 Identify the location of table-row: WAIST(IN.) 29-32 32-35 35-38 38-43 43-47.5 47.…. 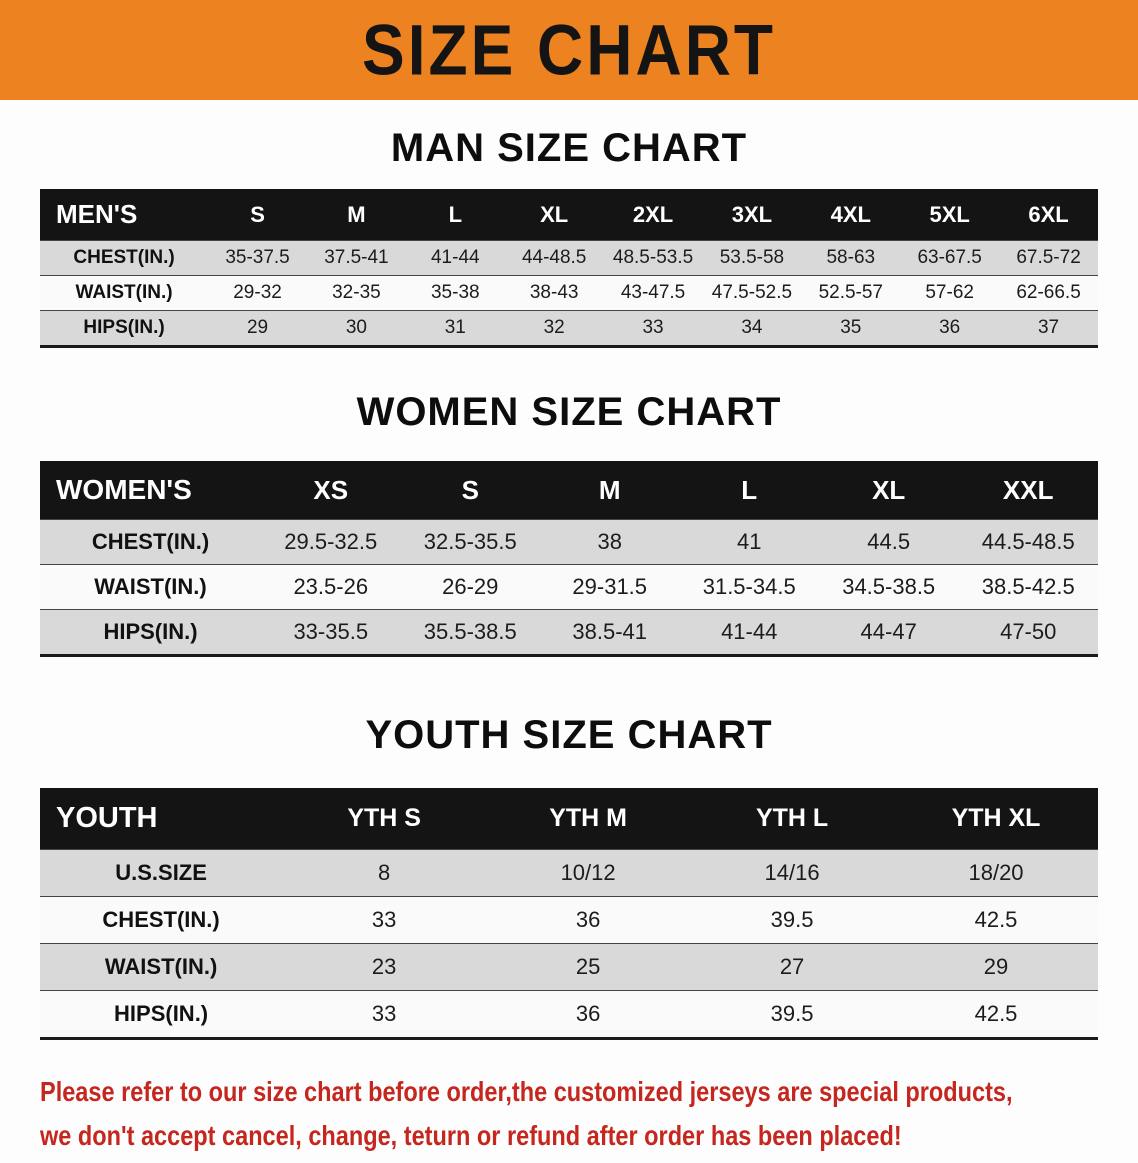
(569, 293).